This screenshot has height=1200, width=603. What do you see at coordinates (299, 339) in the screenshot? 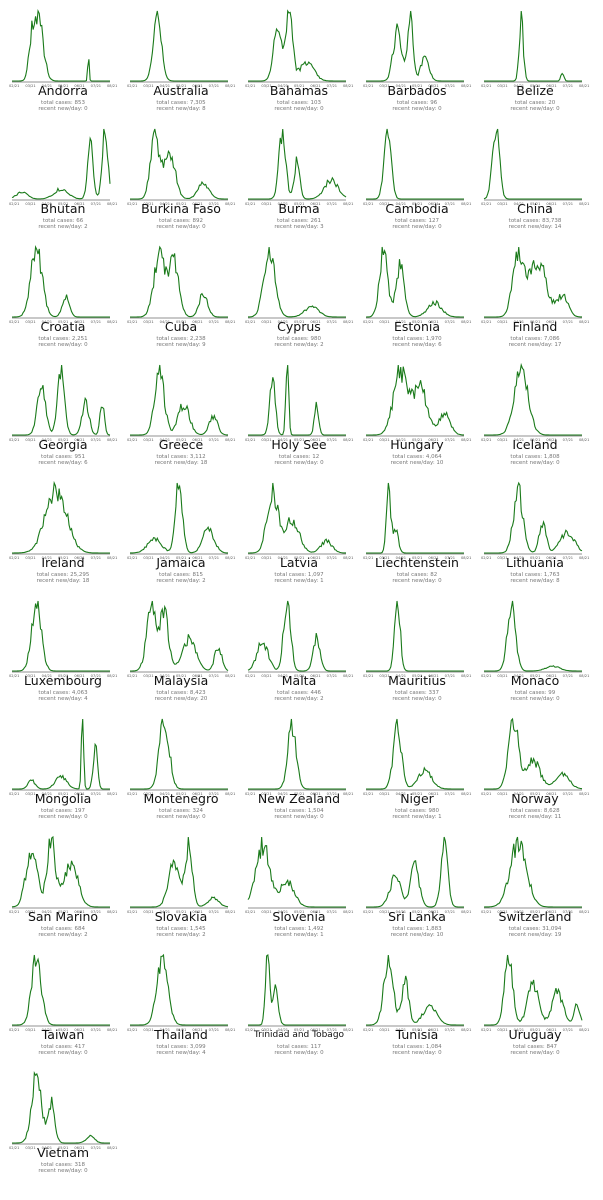
I see `total-cases-text: total cases: 980` at bounding box center [299, 339].